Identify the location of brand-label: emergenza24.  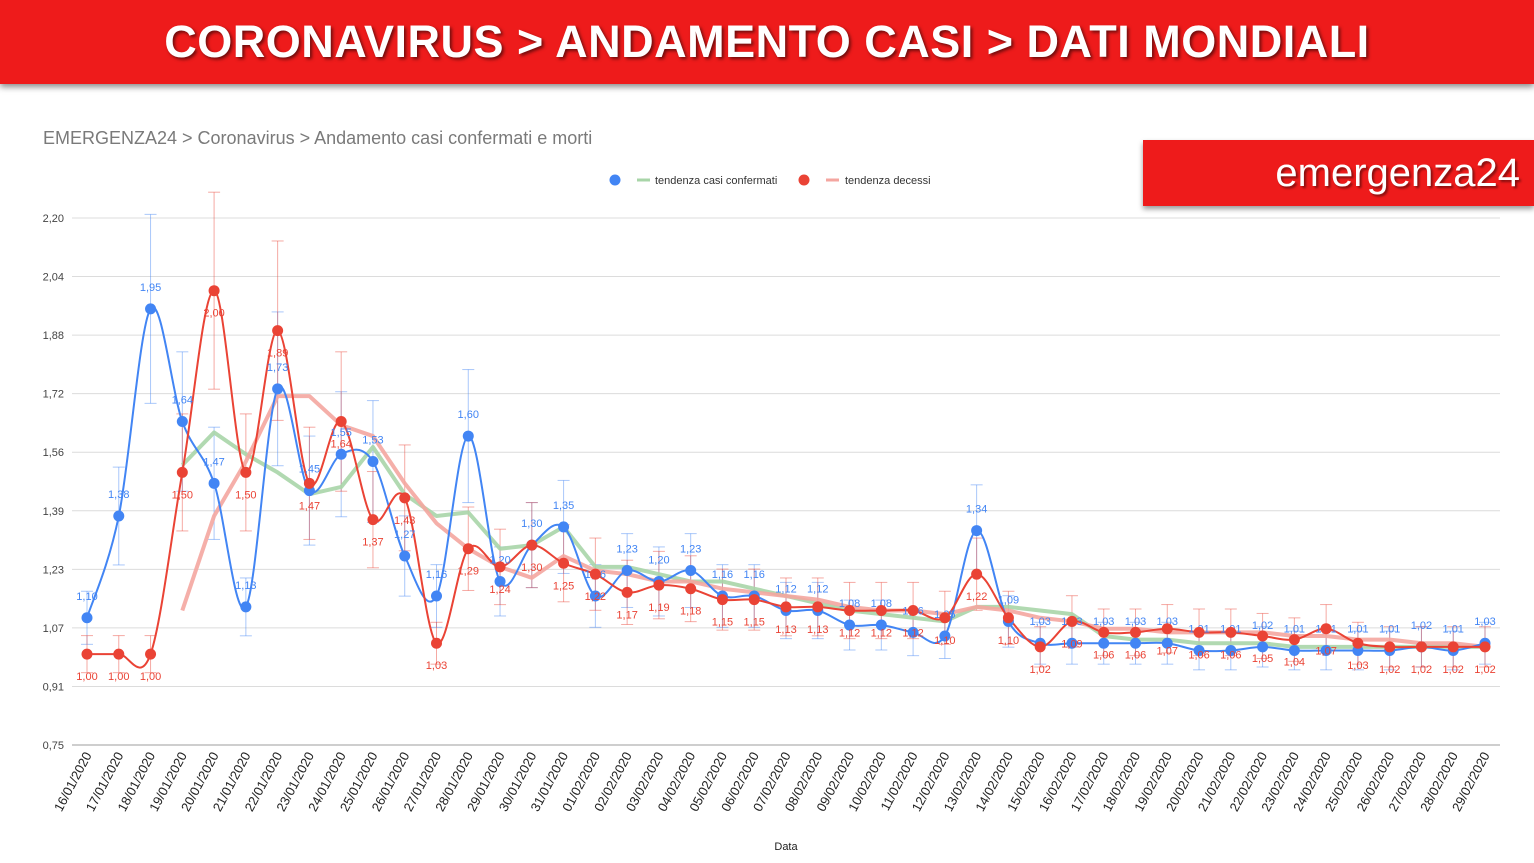
(1397, 172).